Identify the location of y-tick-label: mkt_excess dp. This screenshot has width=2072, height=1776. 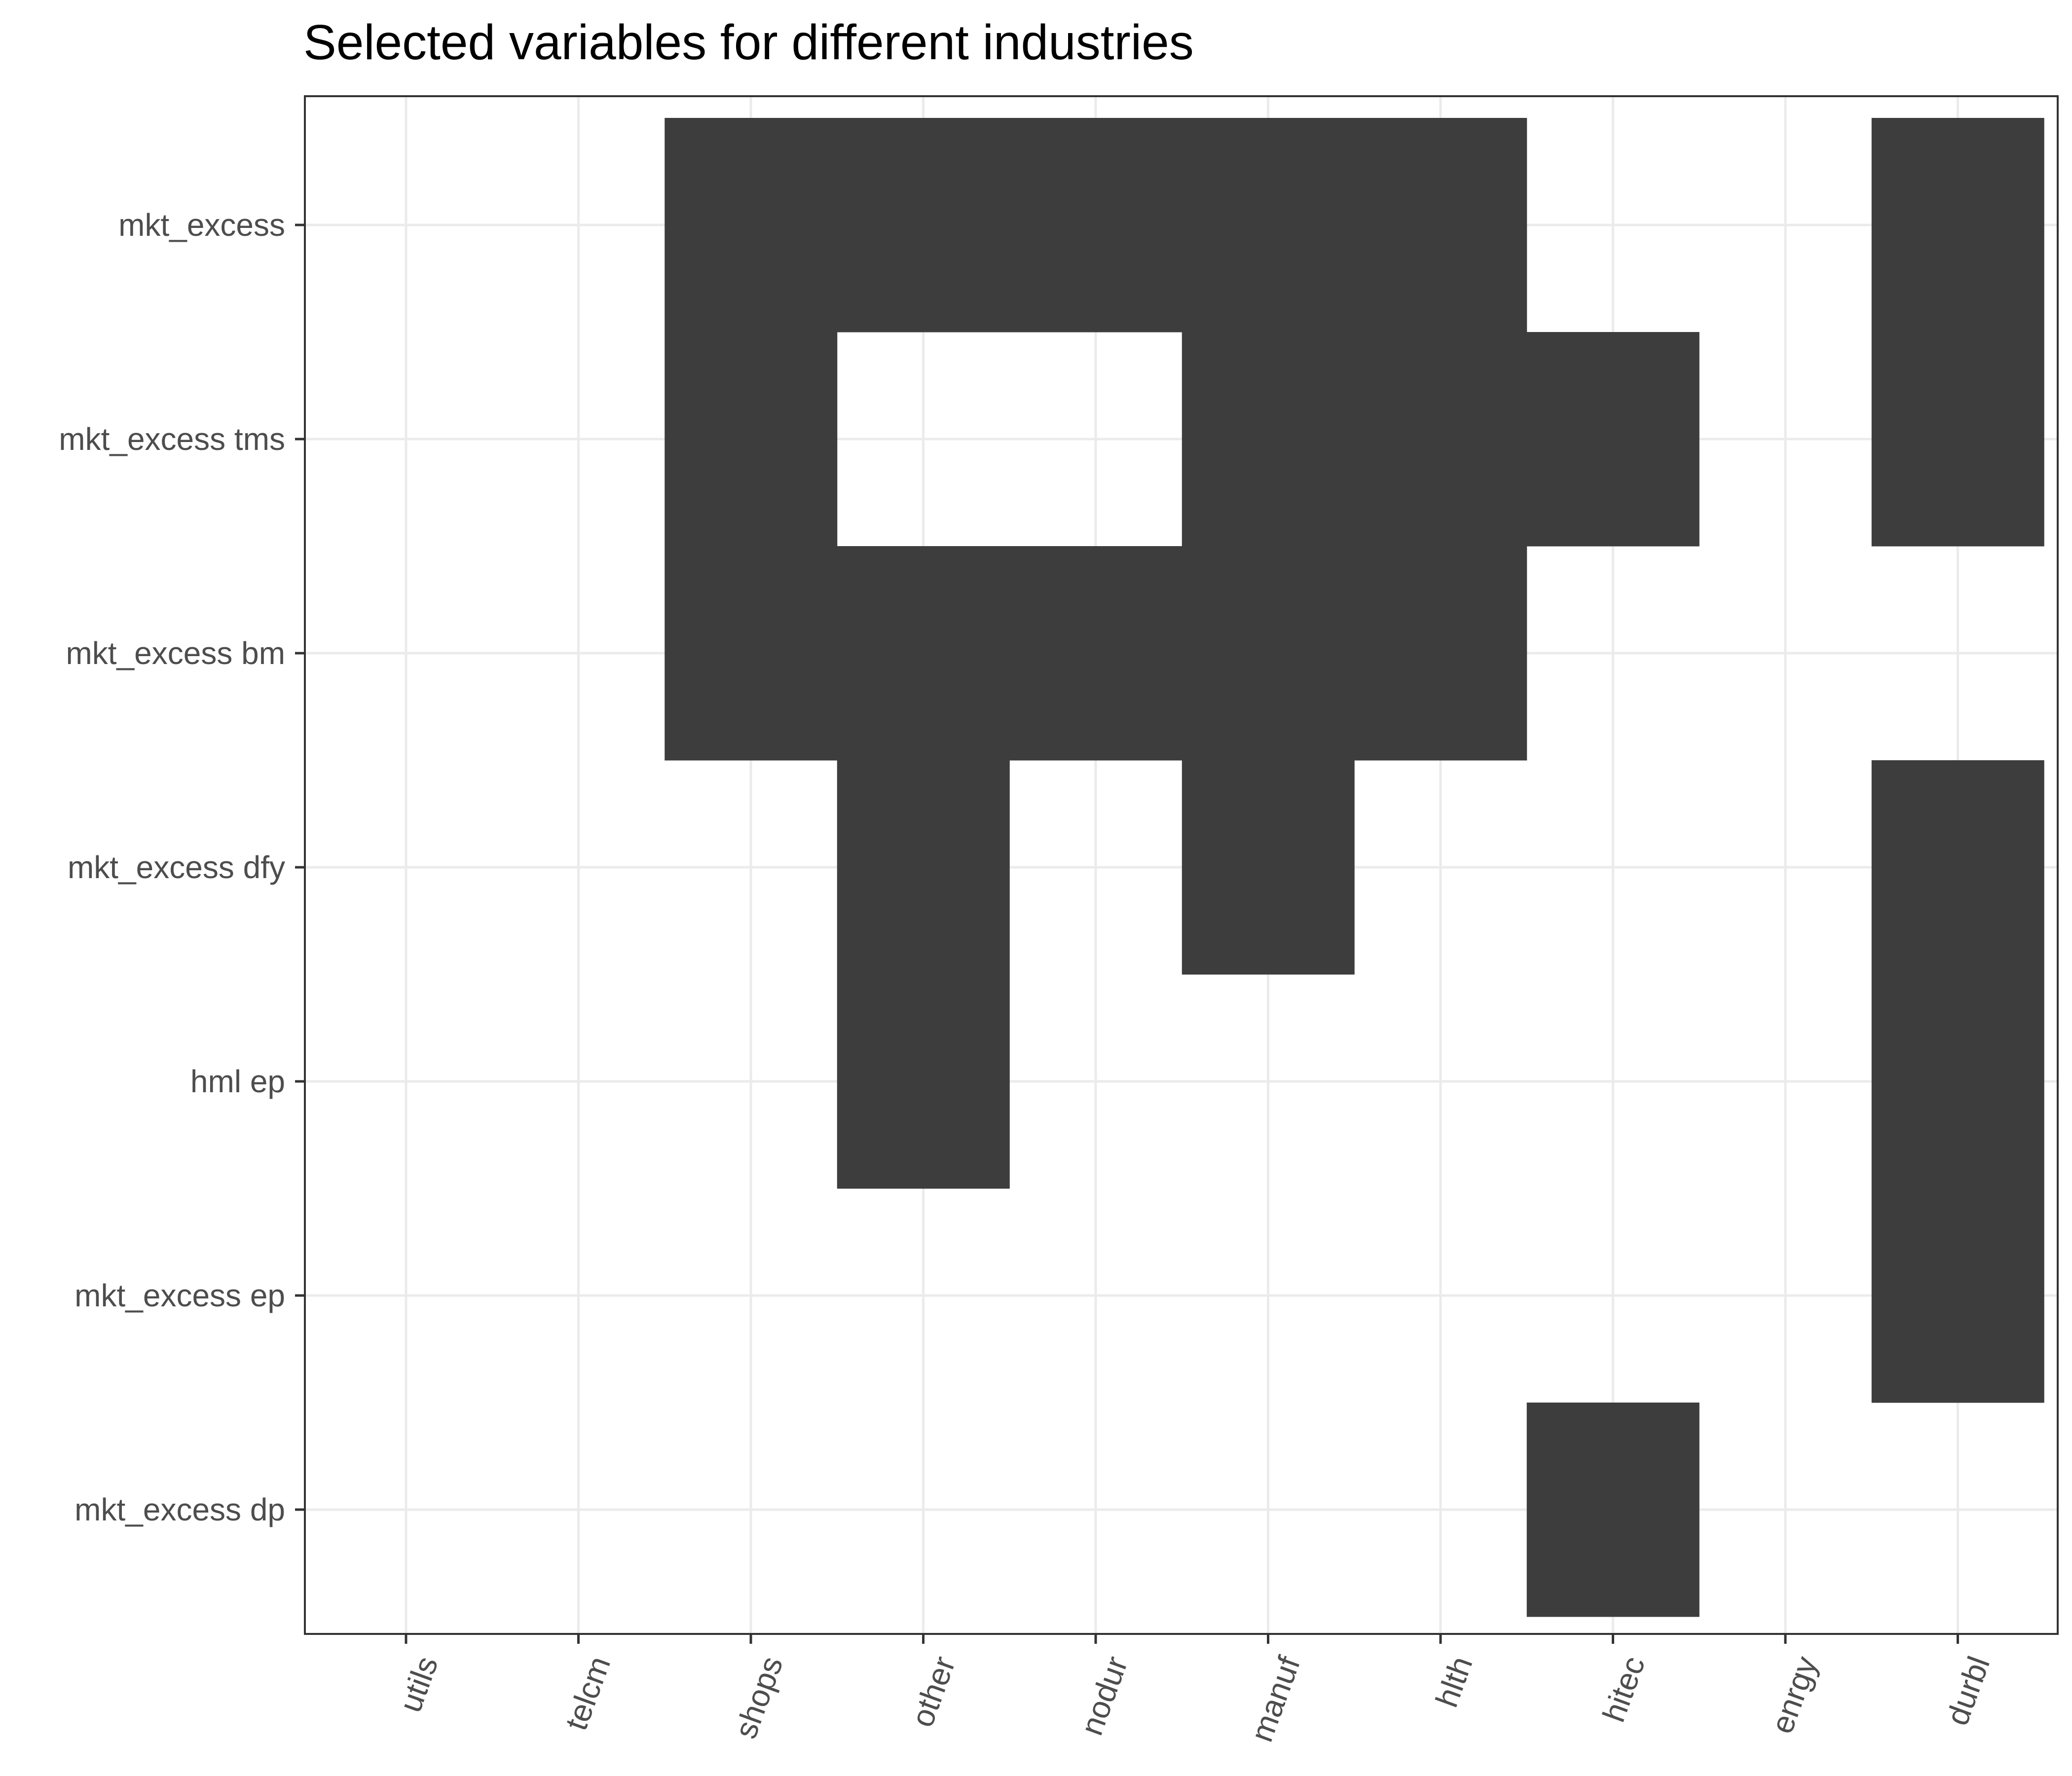
(179, 1510).